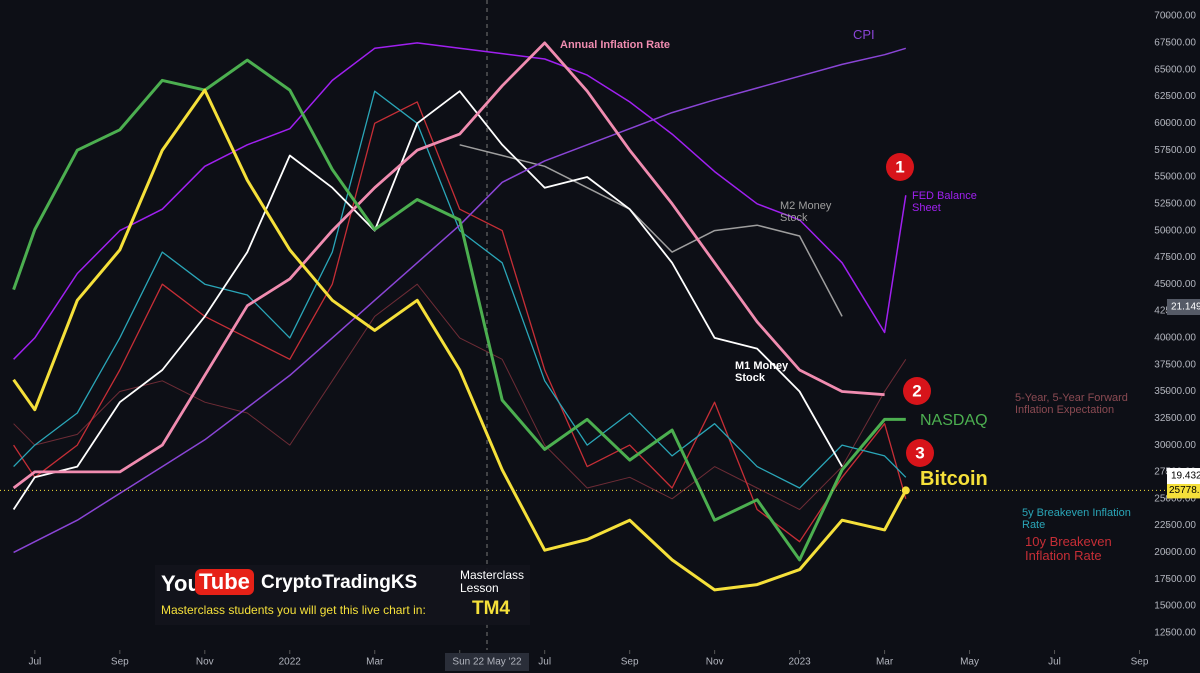 The width and height of the screenshot is (1200, 673). What do you see at coordinates (1175, 284) in the screenshot?
I see `y-tick-label: 45000.00` at bounding box center [1175, 284].